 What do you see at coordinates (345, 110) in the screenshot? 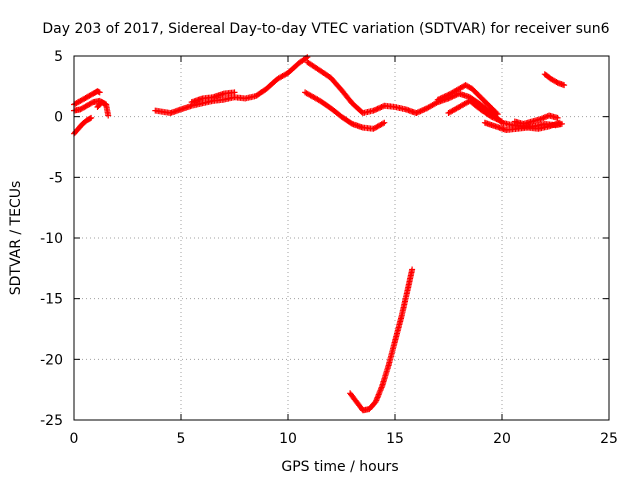
I see `series-arc-c-lower` at bounding box center [345, 110].